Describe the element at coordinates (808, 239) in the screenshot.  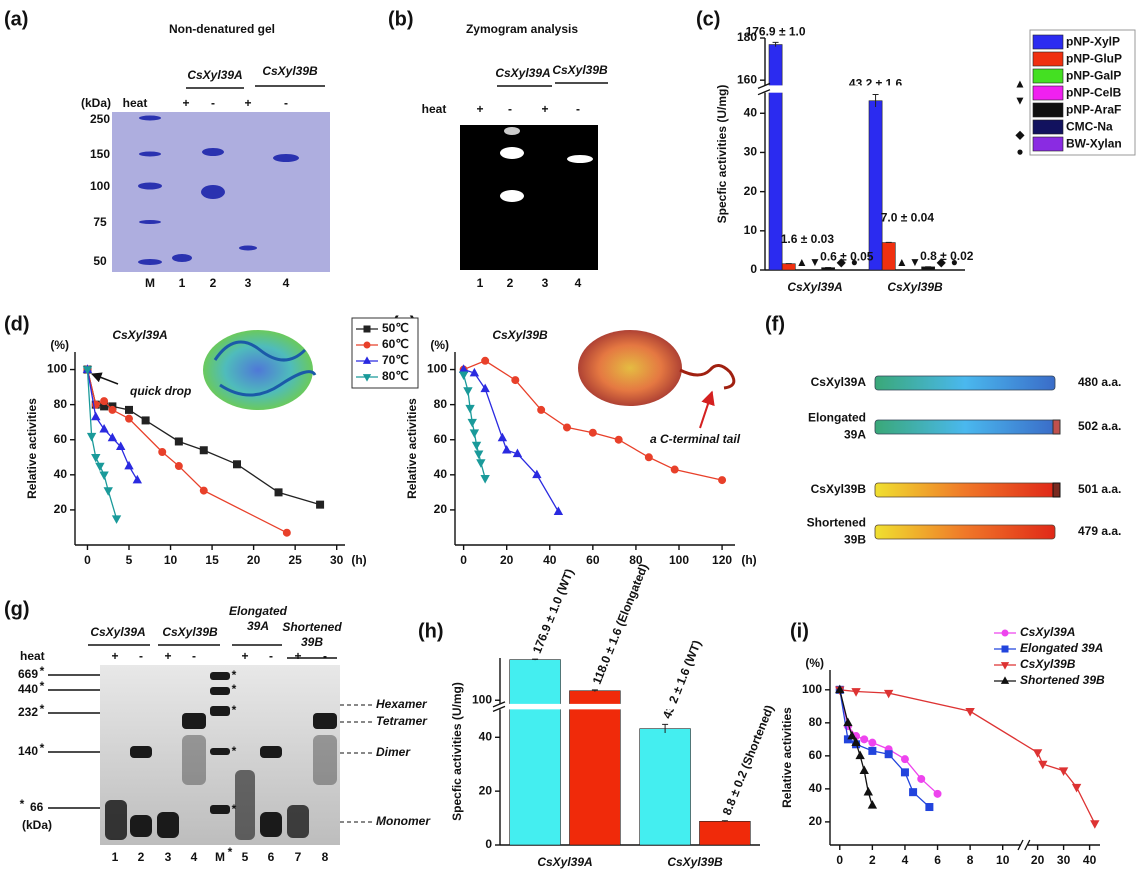
I see `value-label: 1.6 ± 0.03` at that location.